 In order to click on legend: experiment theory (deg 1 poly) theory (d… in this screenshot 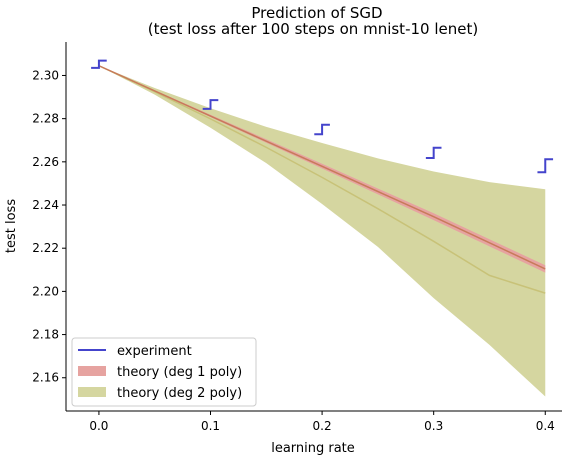, I will do `click(164, 372)`.